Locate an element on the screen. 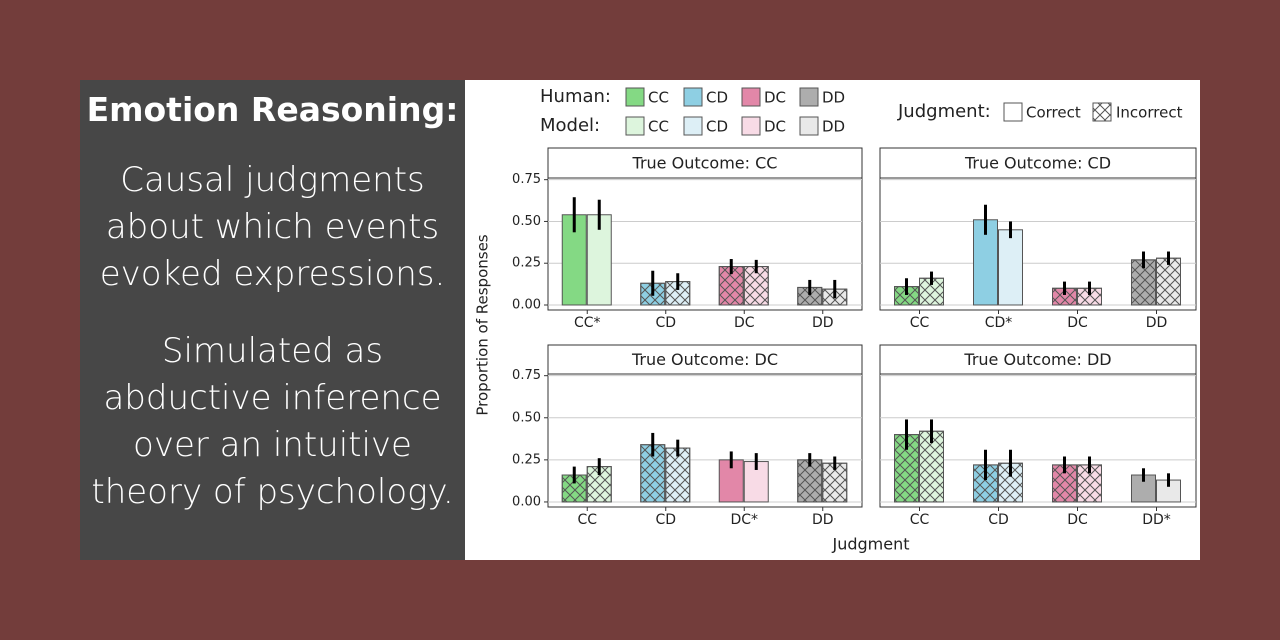 This screenshot has height=640, width=1280. text-line: about which events is located at coordinates (272, 227).